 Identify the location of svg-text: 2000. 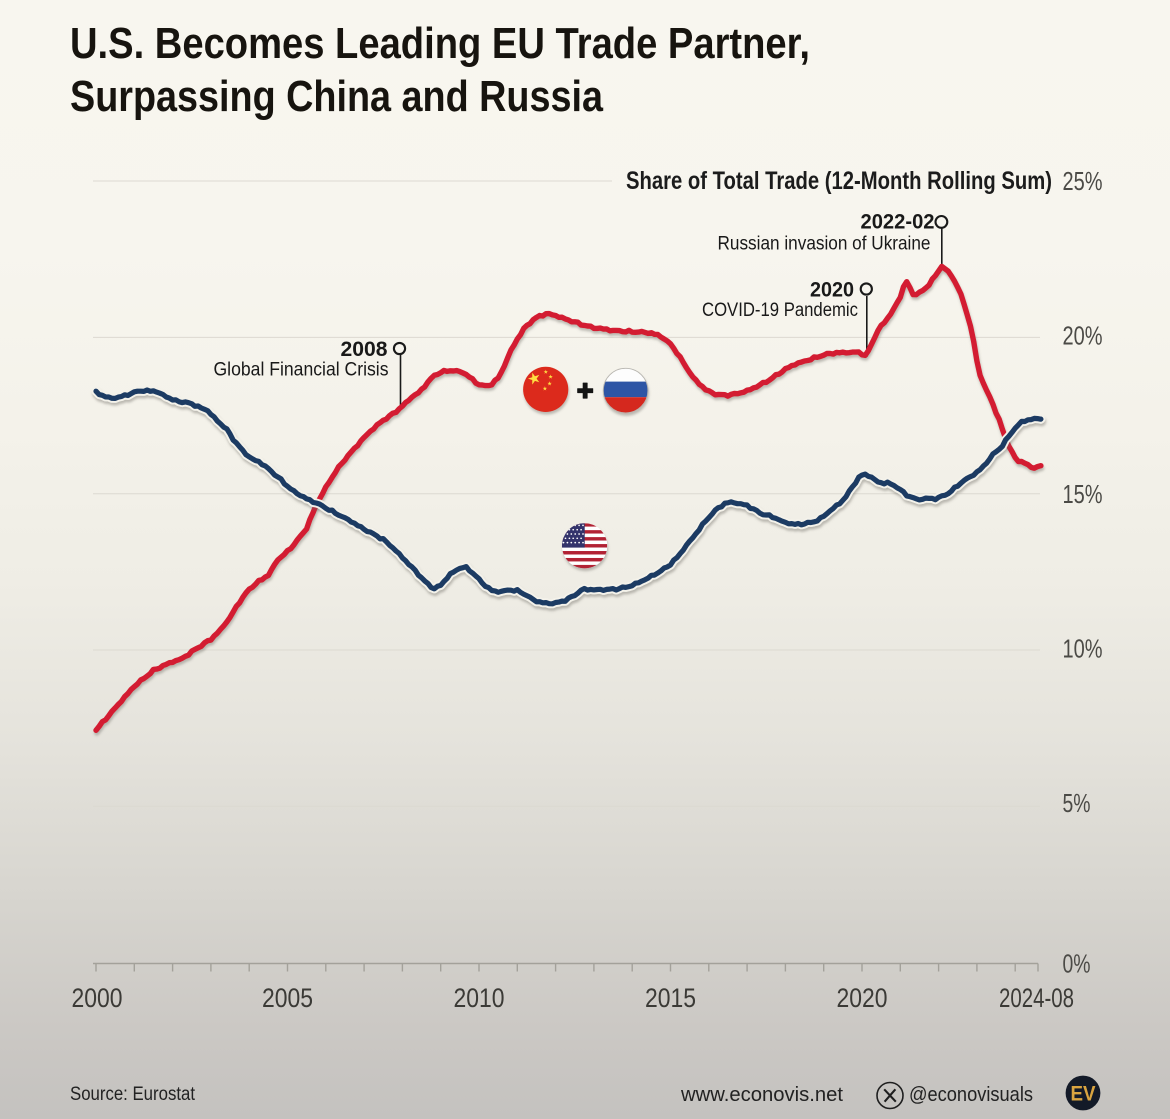
(97, 998).